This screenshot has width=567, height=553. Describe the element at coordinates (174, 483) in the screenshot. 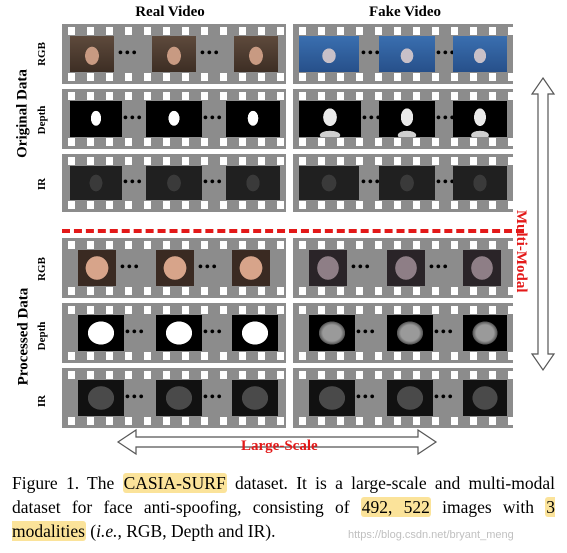

I see `dataset-name-highlight: CASIA-SURF` at that location.